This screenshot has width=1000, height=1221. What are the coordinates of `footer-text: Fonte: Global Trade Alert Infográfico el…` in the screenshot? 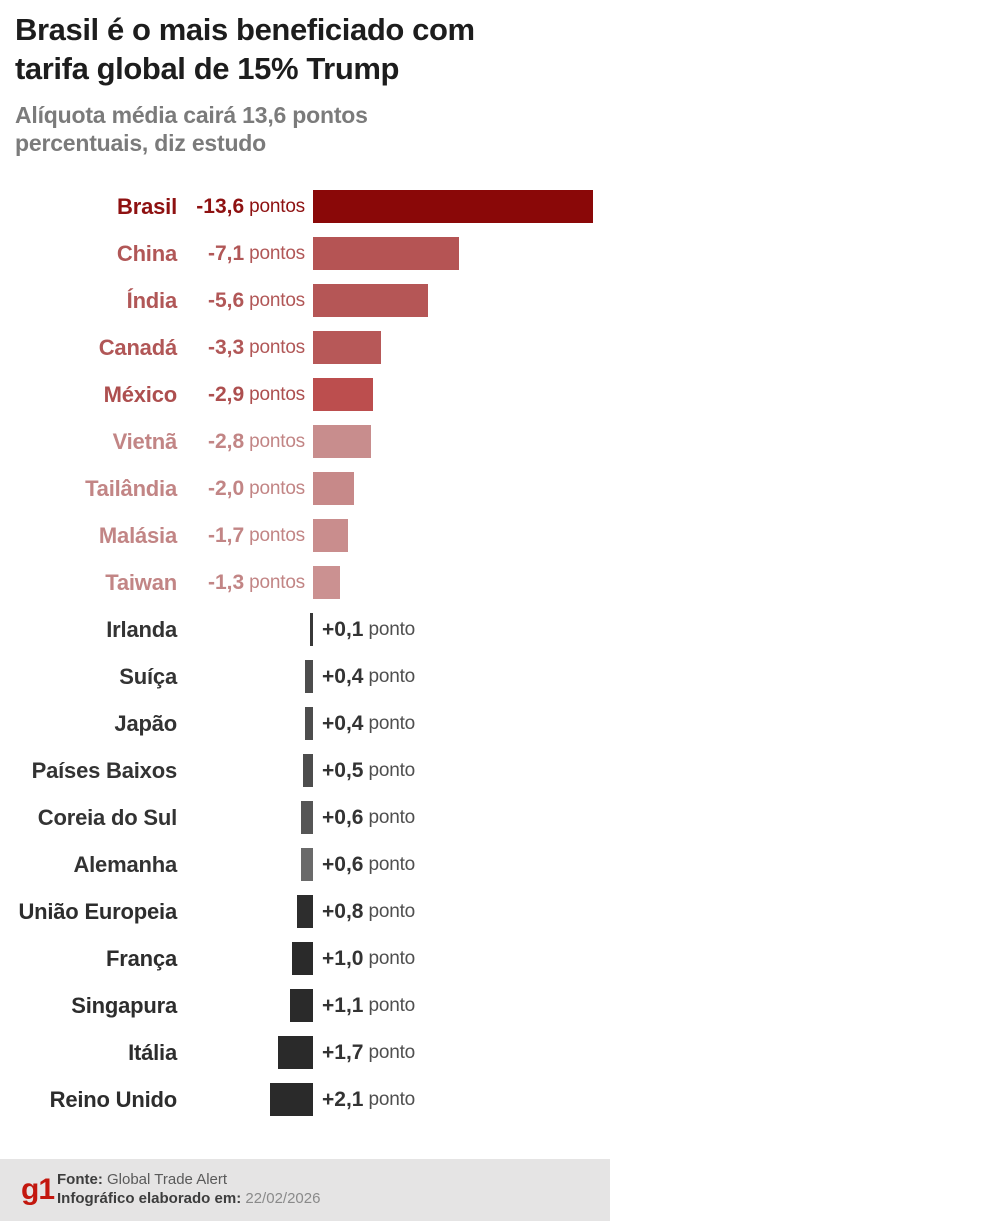 It's located at (188, 1189).